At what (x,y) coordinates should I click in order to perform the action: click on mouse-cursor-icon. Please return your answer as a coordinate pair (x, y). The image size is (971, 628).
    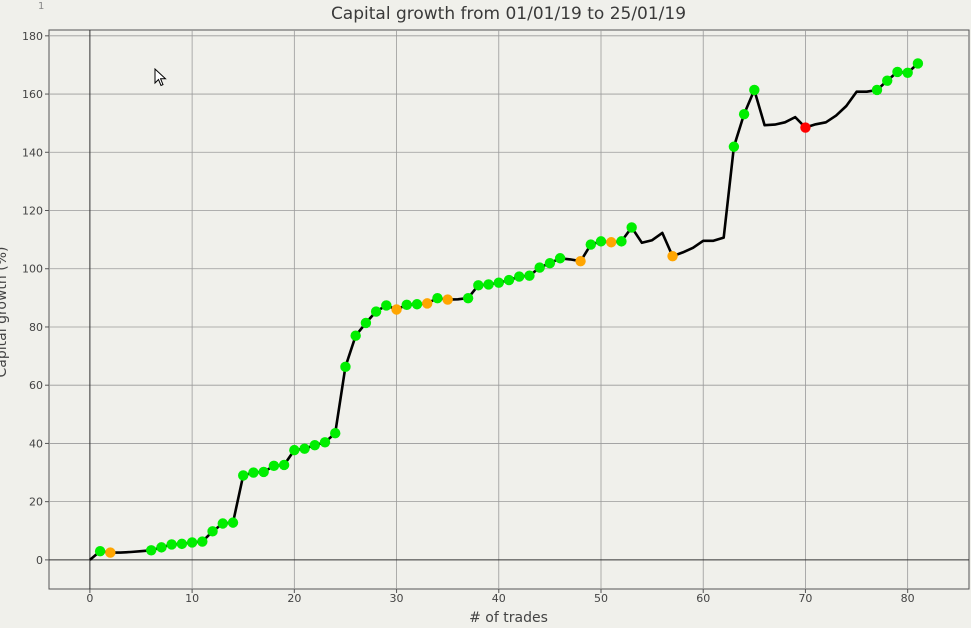
    Looking at the image, I should click on (160, 77).